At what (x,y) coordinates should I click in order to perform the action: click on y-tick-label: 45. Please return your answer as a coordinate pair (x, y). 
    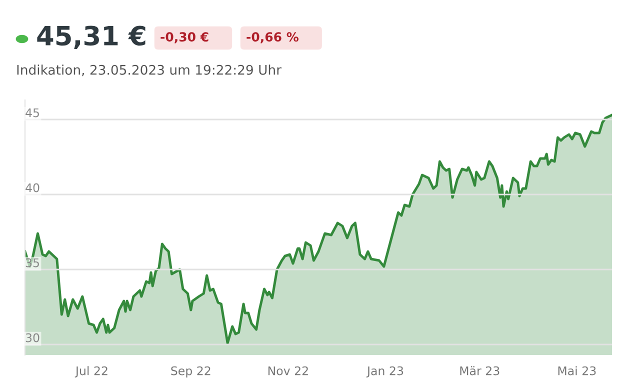
    Looking at the image, I should click on (32, 113).